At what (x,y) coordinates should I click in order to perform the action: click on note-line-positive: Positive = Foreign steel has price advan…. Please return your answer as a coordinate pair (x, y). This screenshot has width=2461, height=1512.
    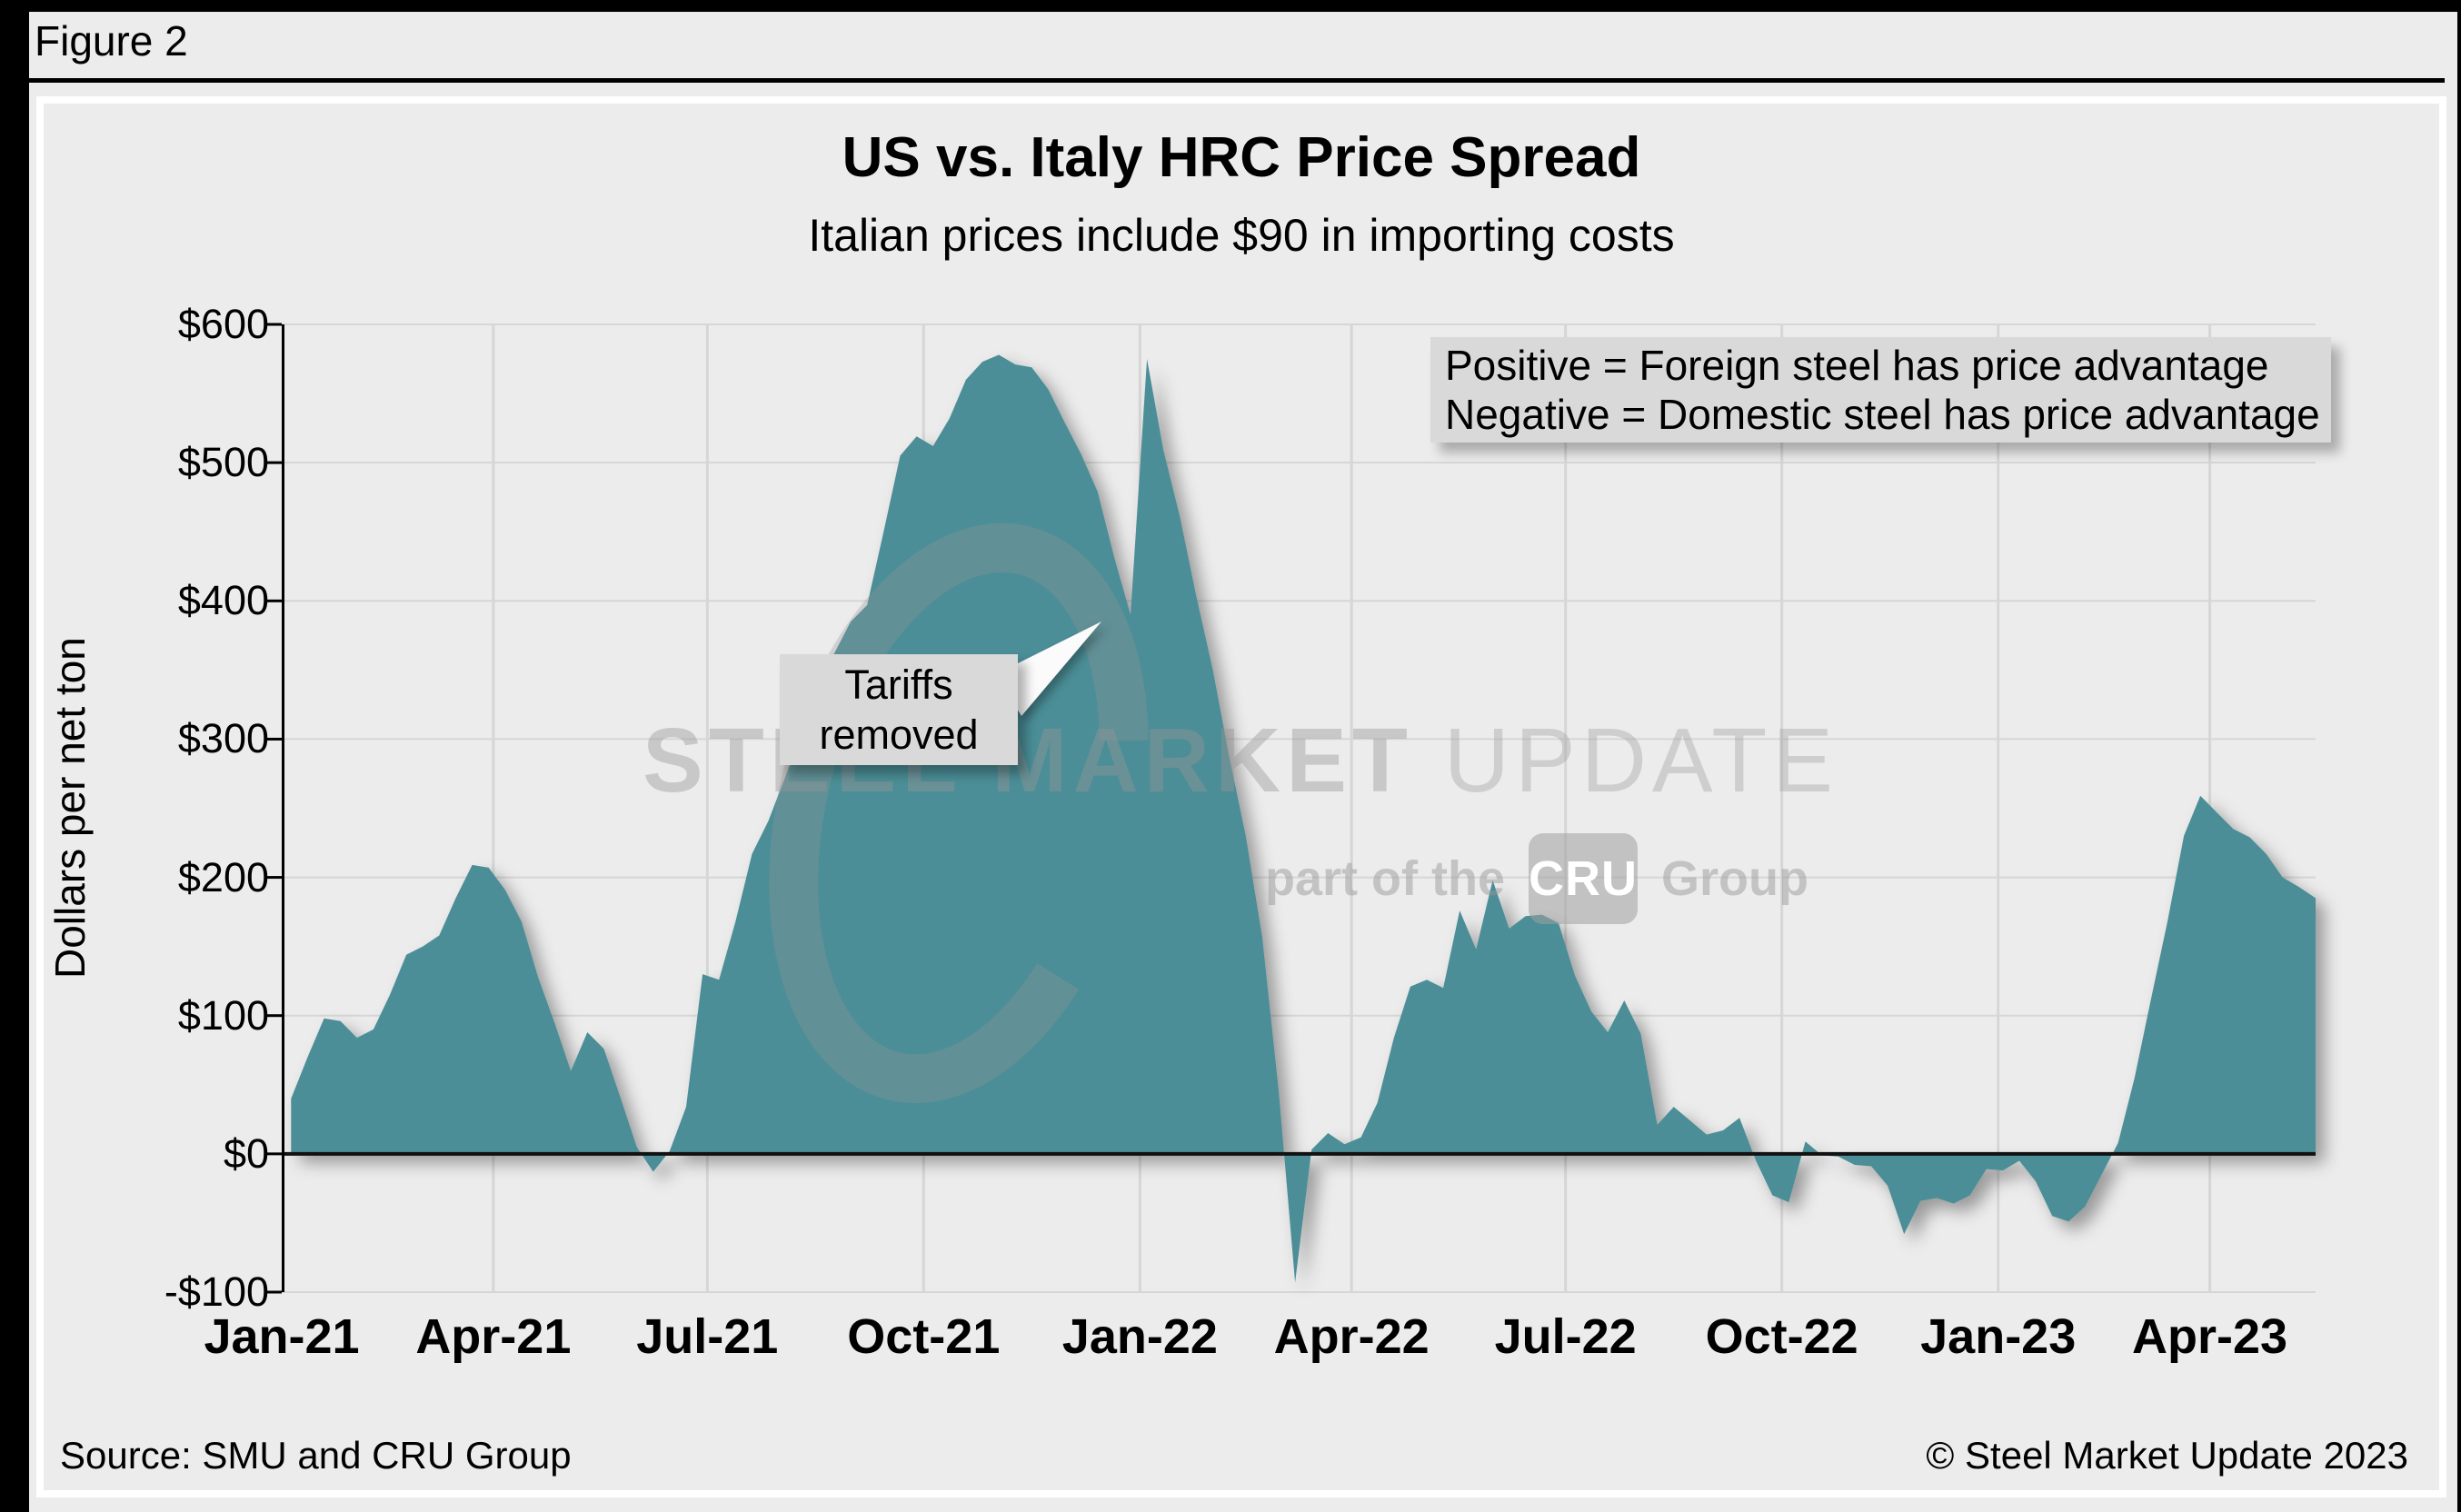
    Looking at the image, I should click on (1857, 365).